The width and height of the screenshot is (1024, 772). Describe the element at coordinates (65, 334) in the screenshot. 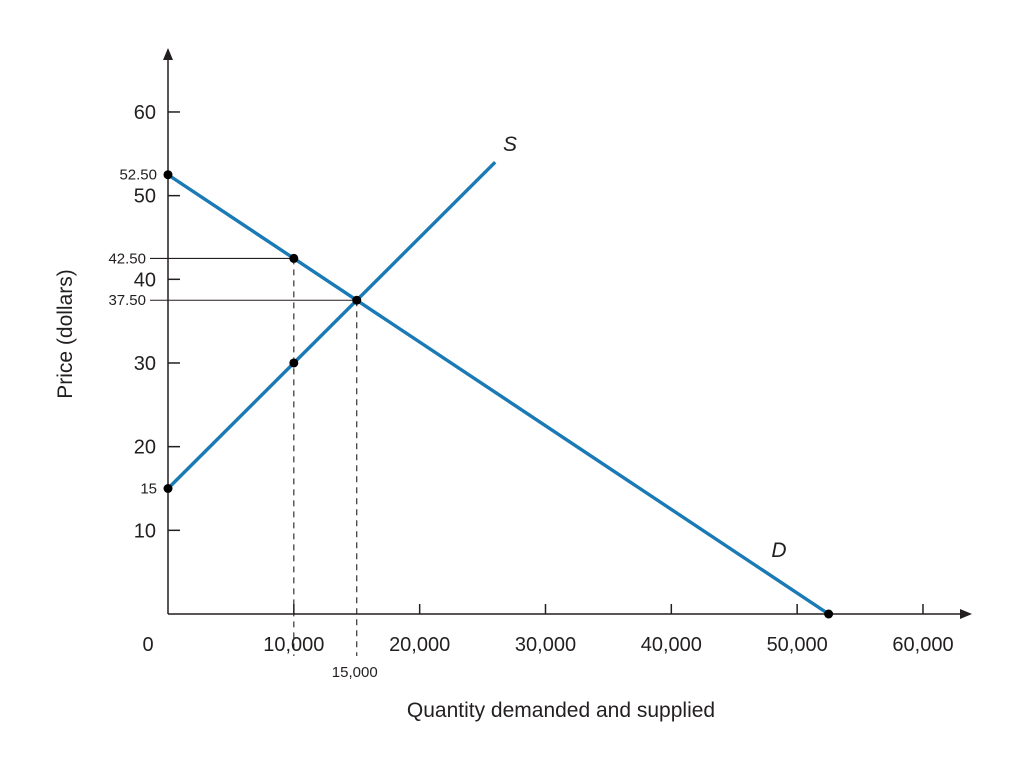

I see `y-axis-title: Price (dollars)` at that location.